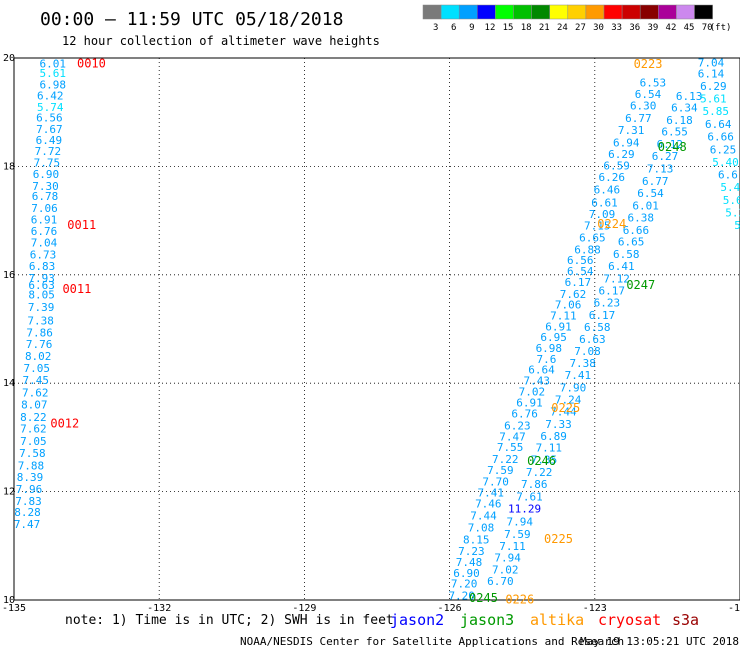 The height and width of the screenshot is (650, 740). Describe the element at coordinates (31, 466) in the screenshot. I see `wave-height-value: 7.88` at that location.